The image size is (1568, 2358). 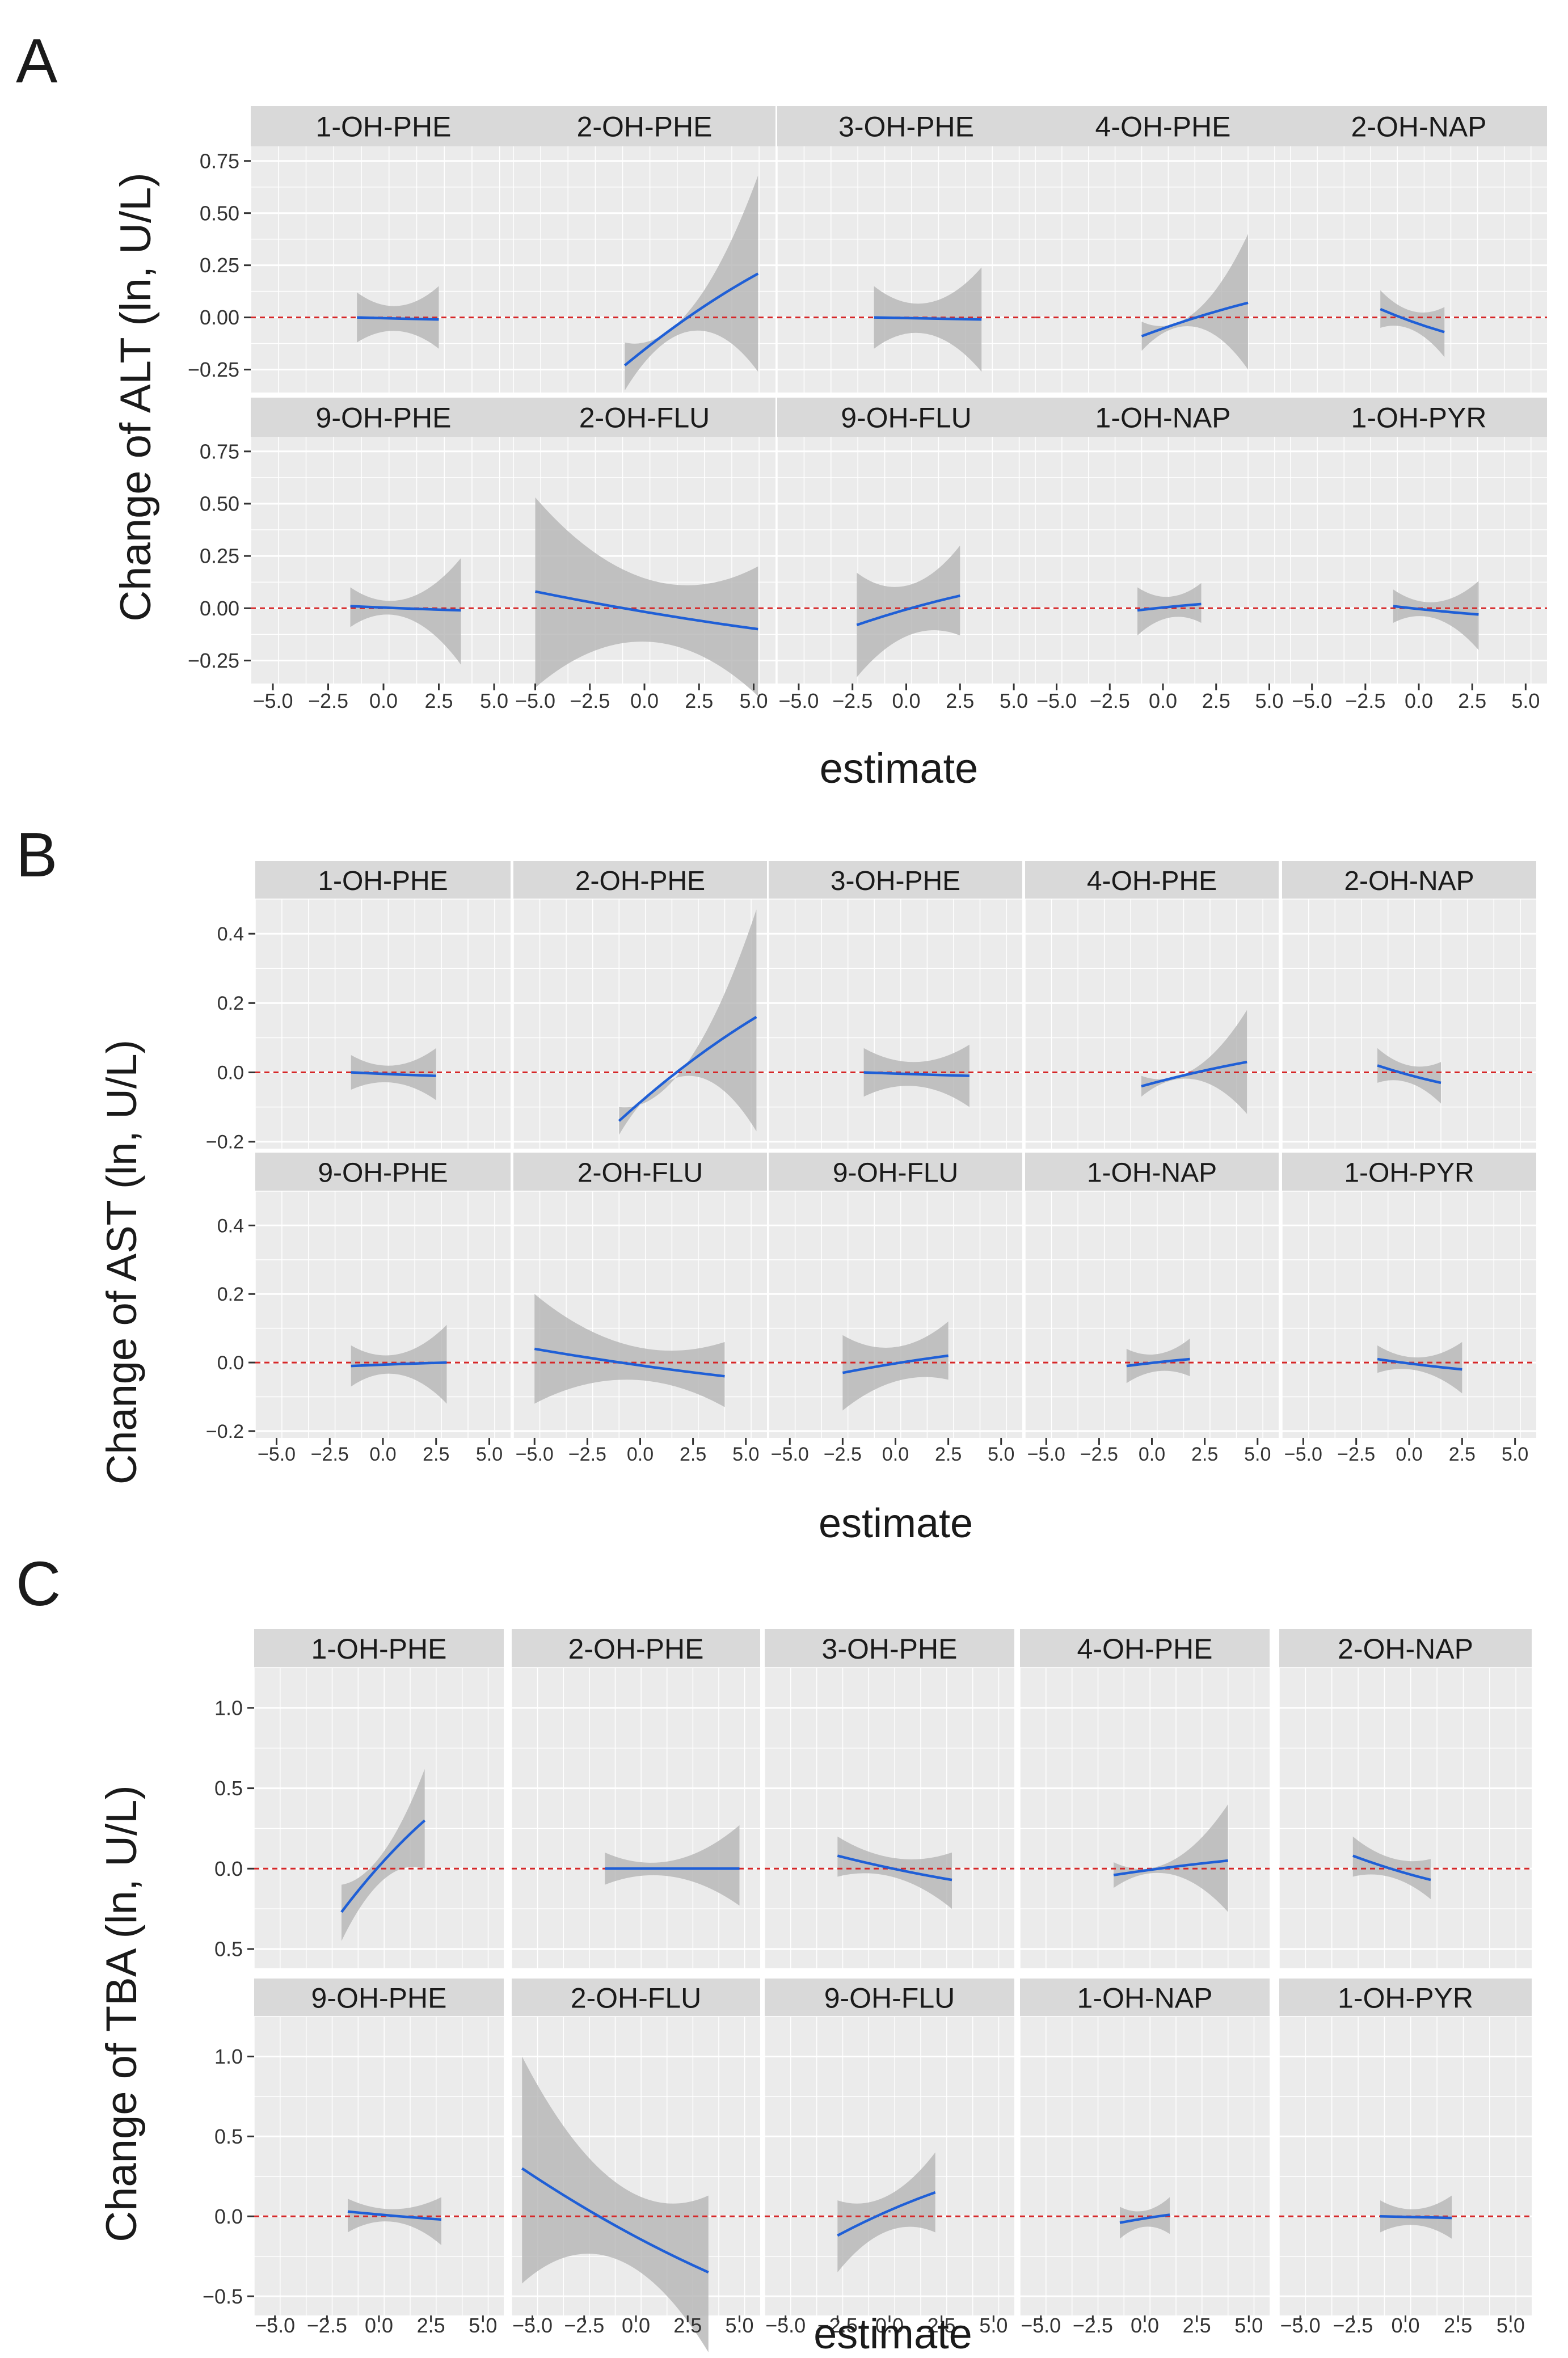 What do you see at coordinates (225, 1142) in the screenshot?
I see `y-tick-label: −0.2` at bounding box center [225, 1142].